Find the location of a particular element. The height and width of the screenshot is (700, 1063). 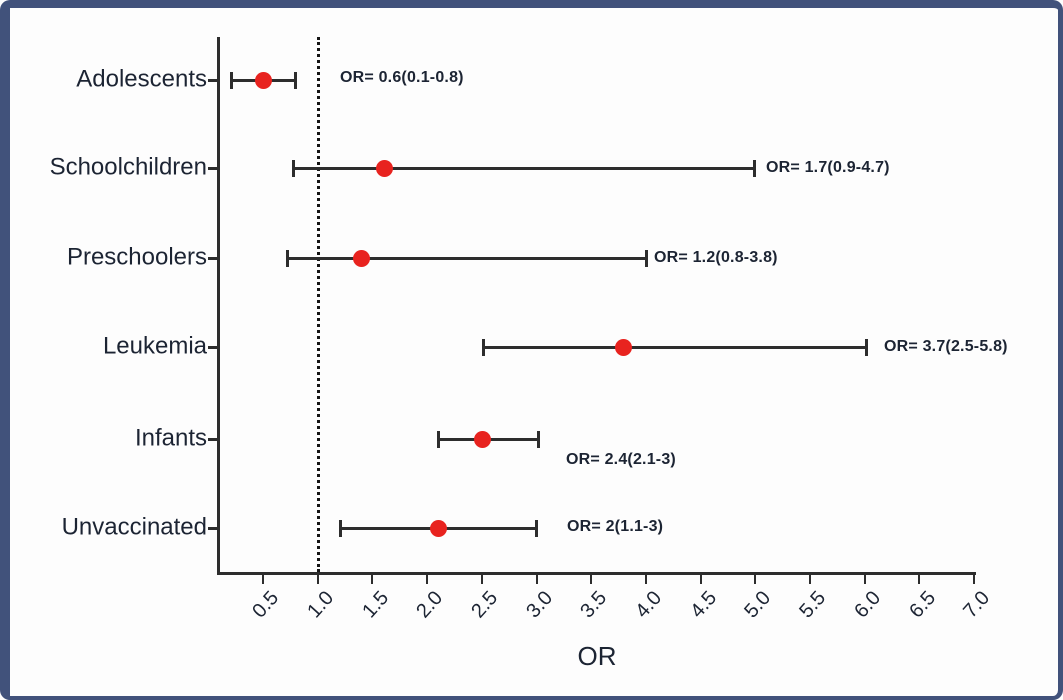

category-label: Adolescents is located at coordinates (141, 79).